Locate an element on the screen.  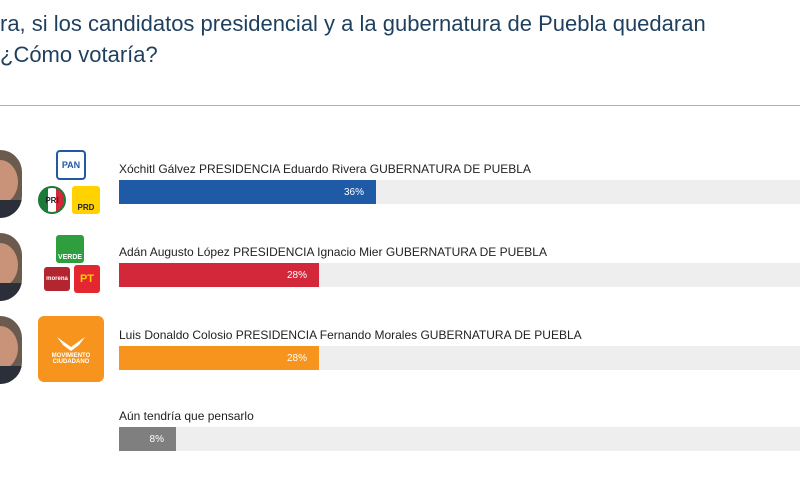
bar-1: 36% is located at coordinates (247, 192).